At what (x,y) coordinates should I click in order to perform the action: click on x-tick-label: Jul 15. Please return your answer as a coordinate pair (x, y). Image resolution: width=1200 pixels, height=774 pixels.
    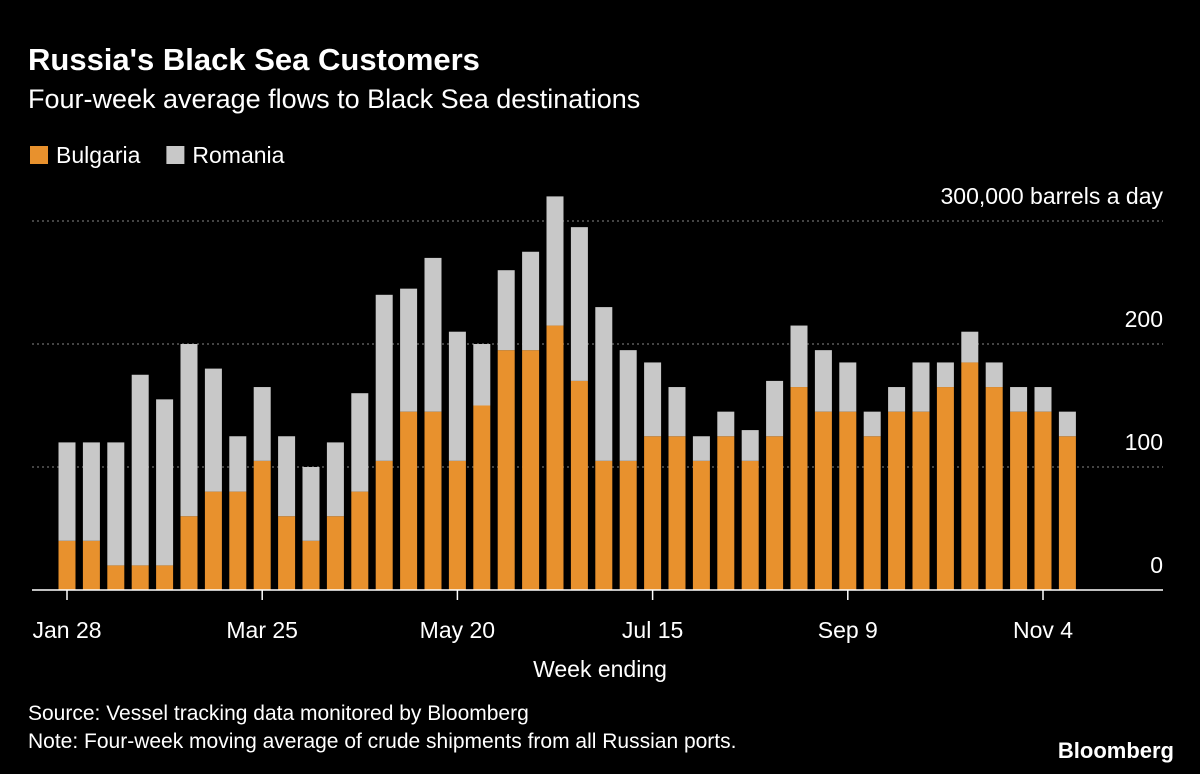
    Looking at the image, I should click on (652, 630).